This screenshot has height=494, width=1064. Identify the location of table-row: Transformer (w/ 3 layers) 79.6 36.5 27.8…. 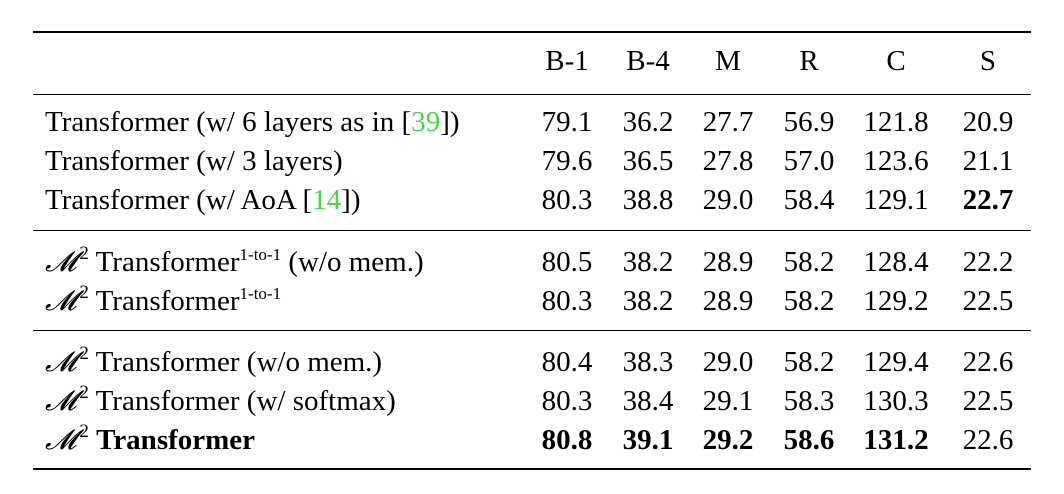
(532, 161).